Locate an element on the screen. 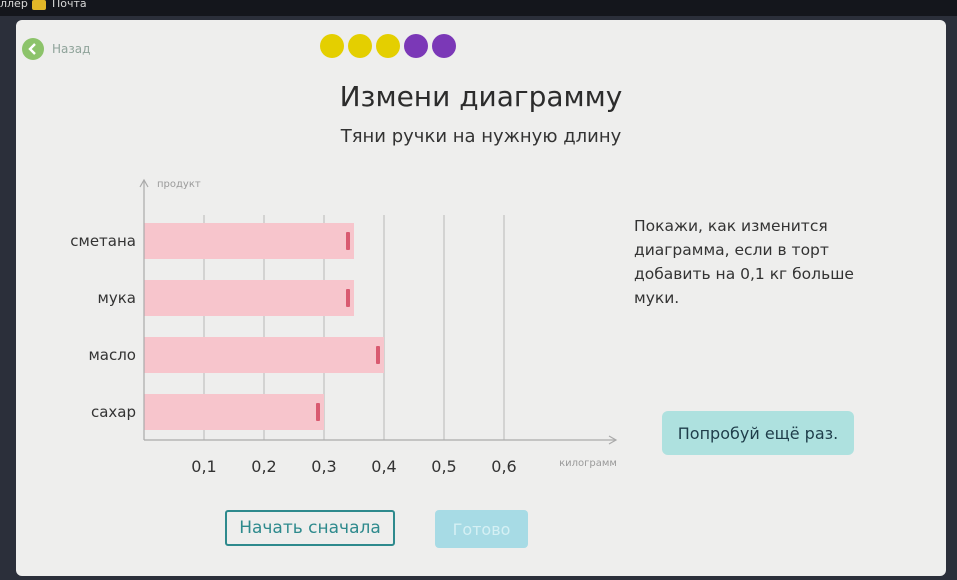  done-button: Готово is located at coordinates (481, 529).